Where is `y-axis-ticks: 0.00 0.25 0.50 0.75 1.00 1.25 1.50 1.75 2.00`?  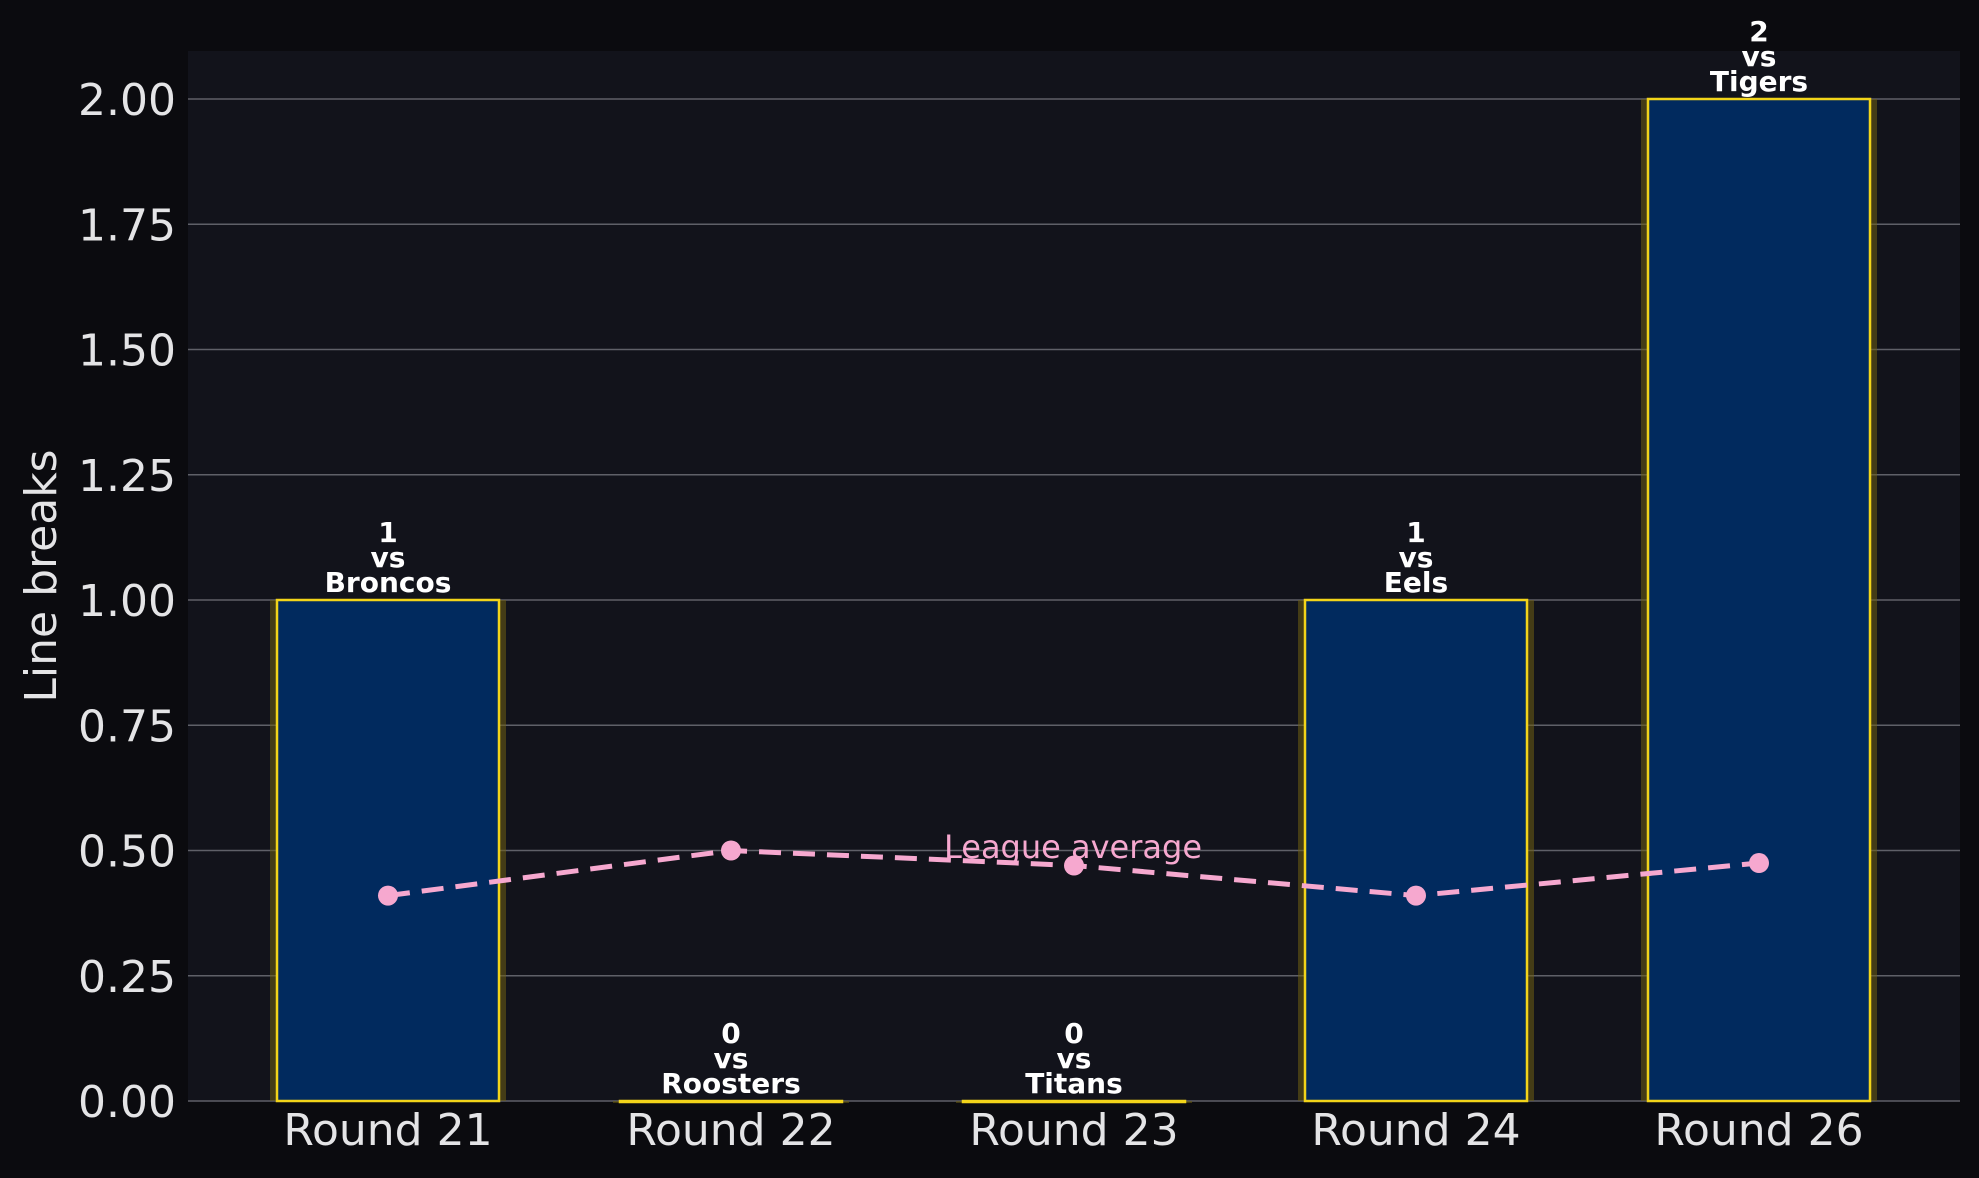
y-axis-ticks: 0.00 0.25 0.50 0.75 1.00 1.25 1.50 1.75 2.00 is located at coordinates (127, 601).